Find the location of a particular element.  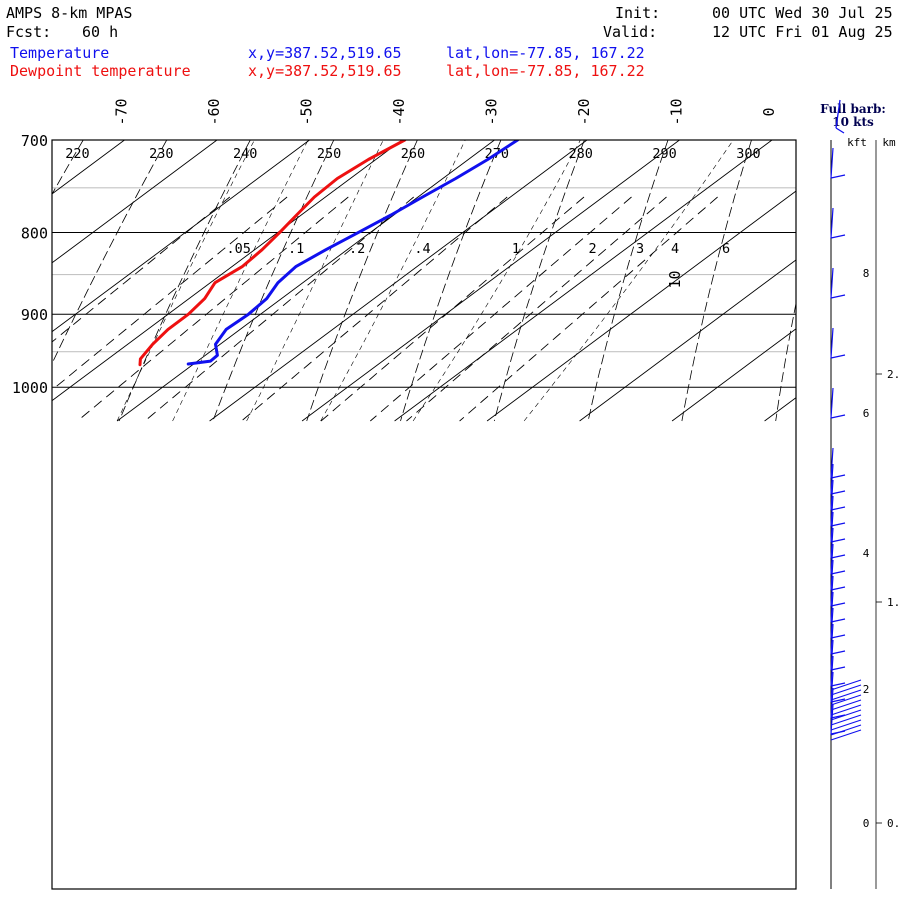

mixing-ratio-label: .1 is located at coordinates (296, 249).